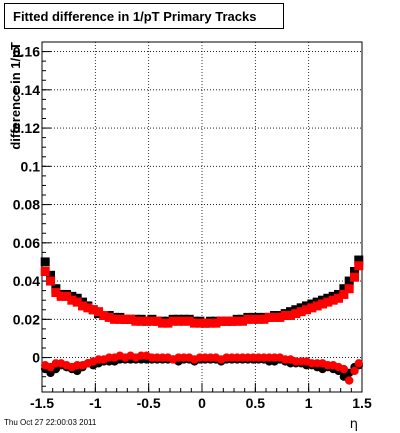 The image size is (400, 433). I want to click on x-tick-label: 0, so click(202, 403).